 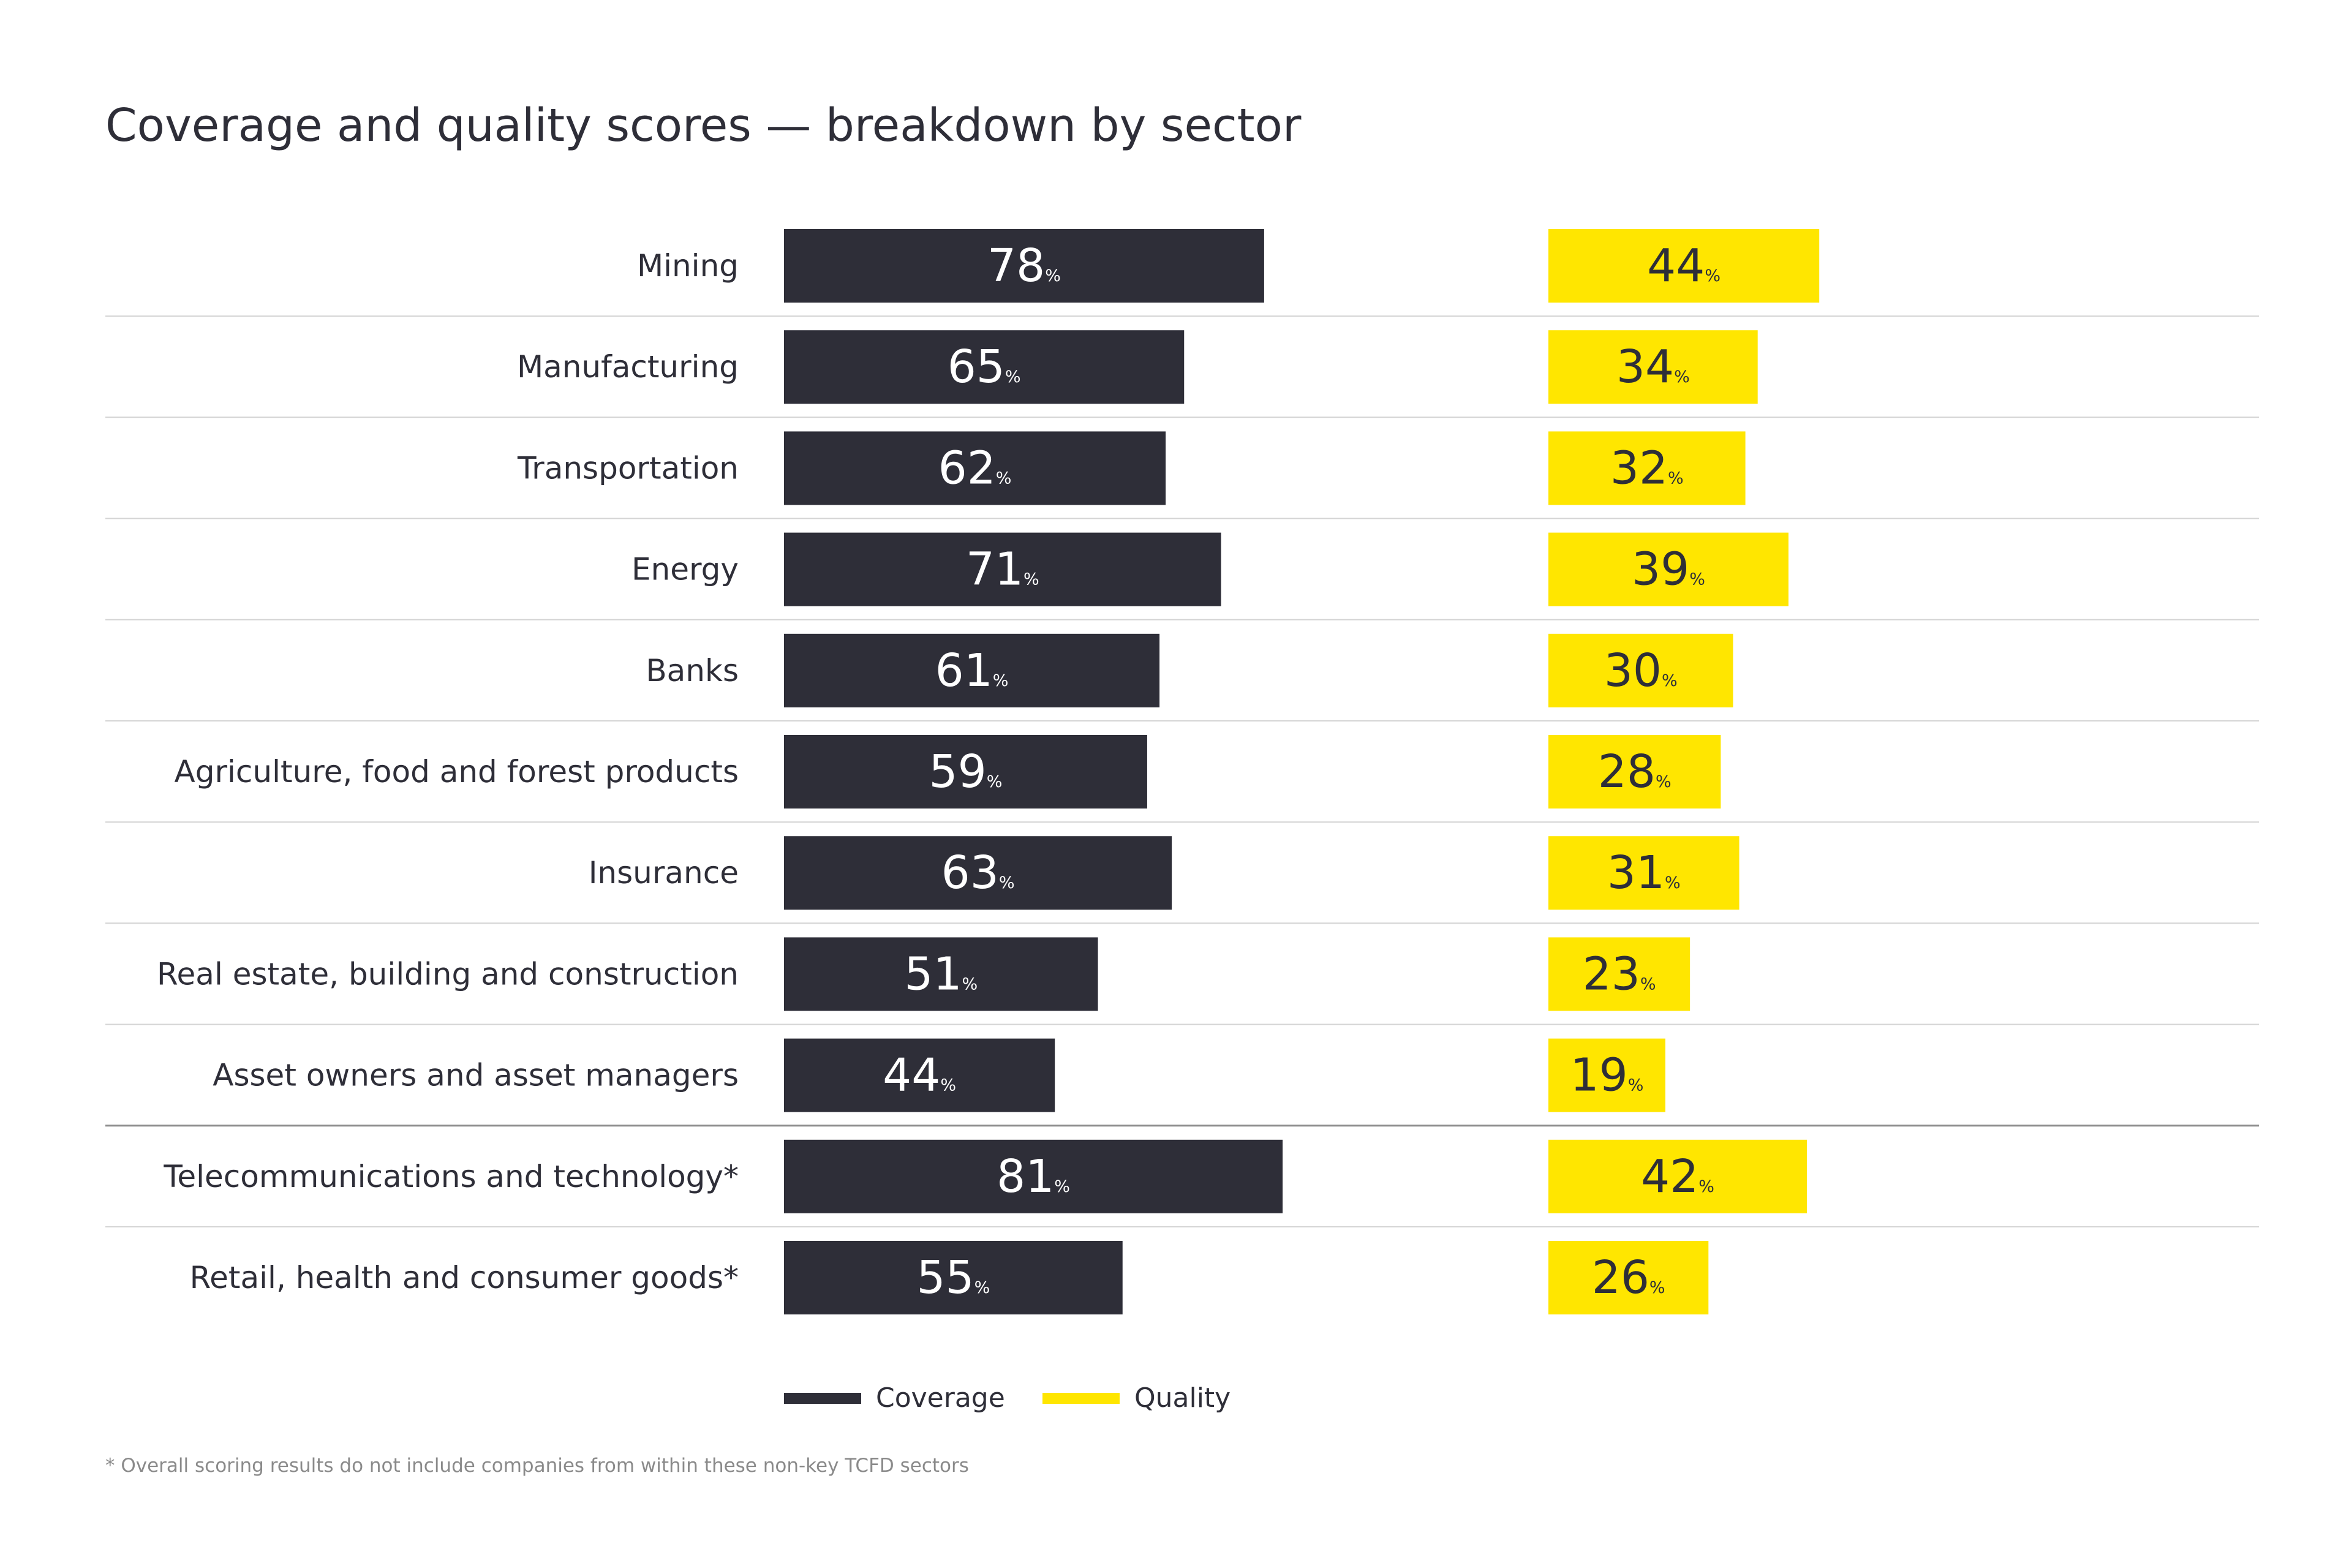 I want to click on coverage-value-label: 62%, so click(x=975, y=468).